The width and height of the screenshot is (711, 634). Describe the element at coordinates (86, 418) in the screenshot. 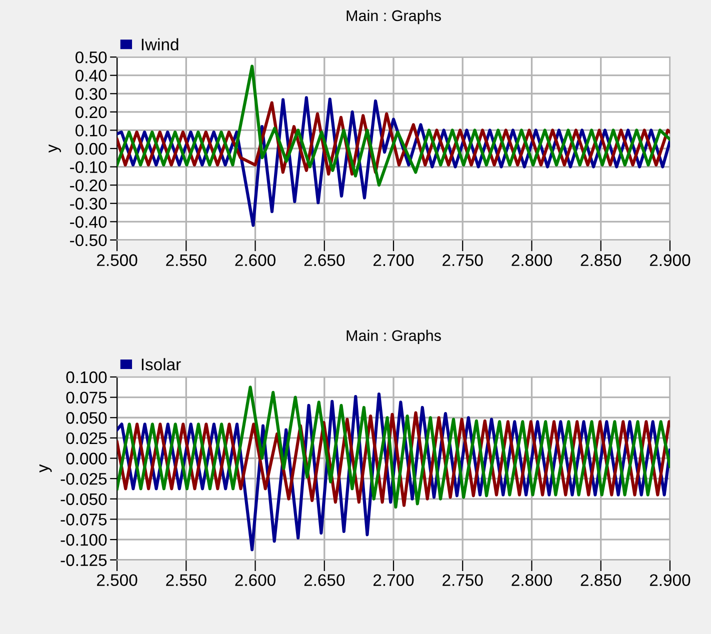

I see `y-tick-label: 0.050` at that location.